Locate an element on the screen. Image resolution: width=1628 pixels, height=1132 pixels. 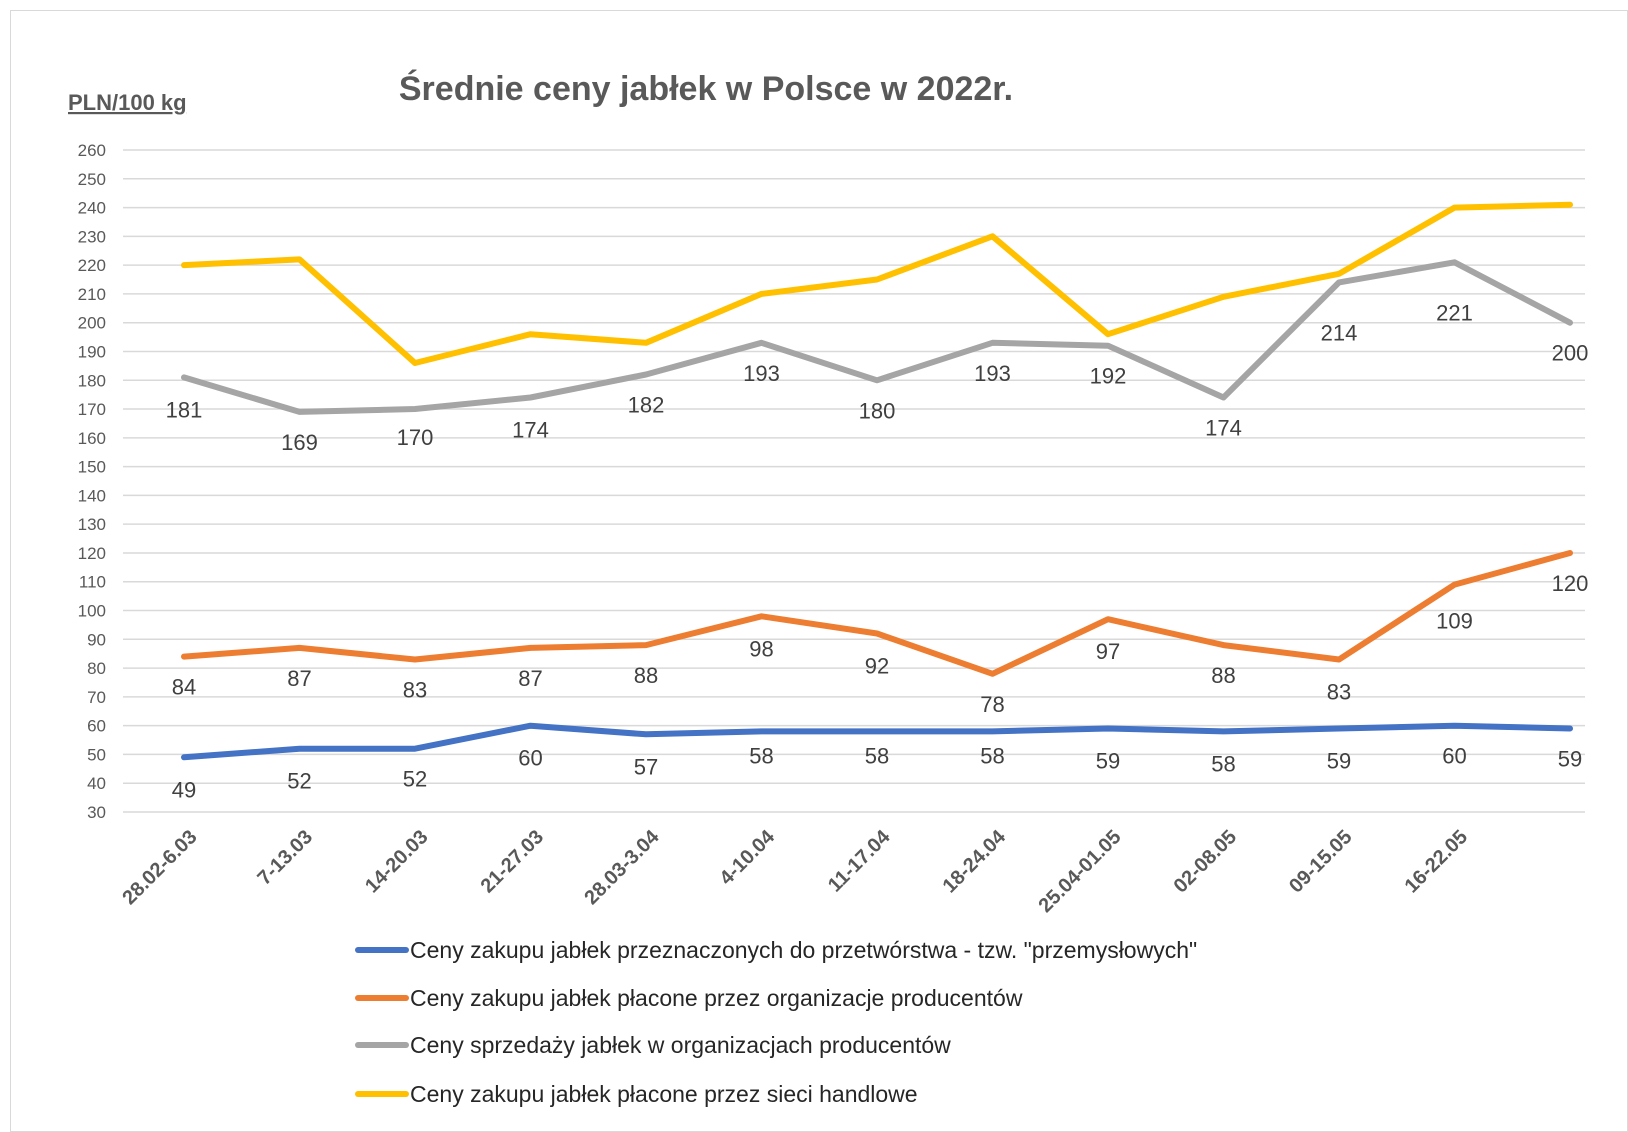
data-label: 120 is located at coordinates (1570, 583).